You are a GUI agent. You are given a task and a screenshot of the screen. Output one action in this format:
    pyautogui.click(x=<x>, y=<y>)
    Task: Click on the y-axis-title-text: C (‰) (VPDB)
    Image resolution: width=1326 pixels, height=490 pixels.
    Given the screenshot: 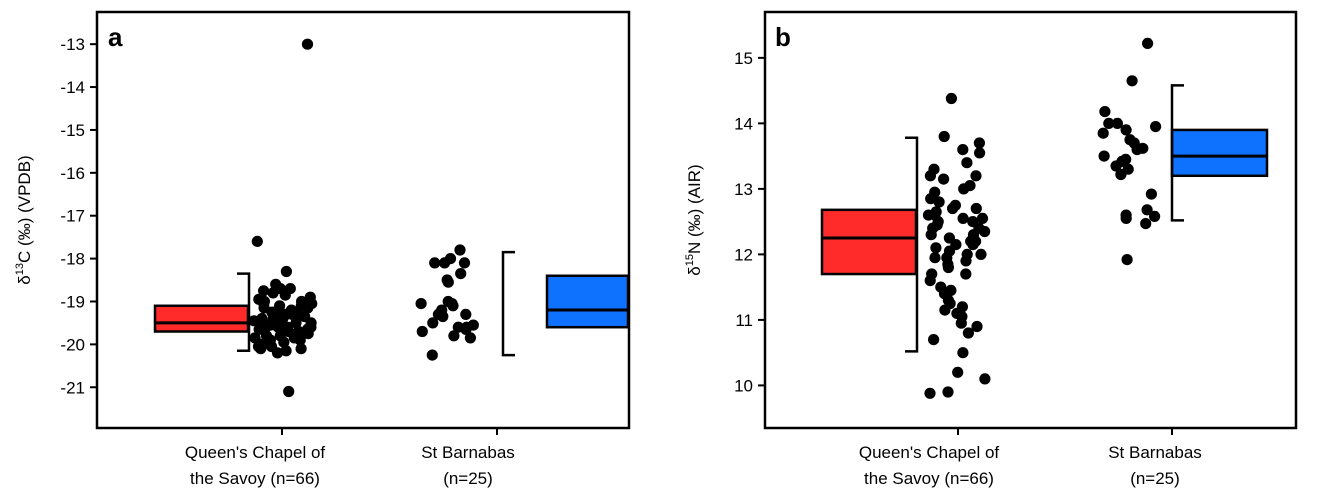 What is the action you would take?
    pyautogui.click(x=24, y=209)
    